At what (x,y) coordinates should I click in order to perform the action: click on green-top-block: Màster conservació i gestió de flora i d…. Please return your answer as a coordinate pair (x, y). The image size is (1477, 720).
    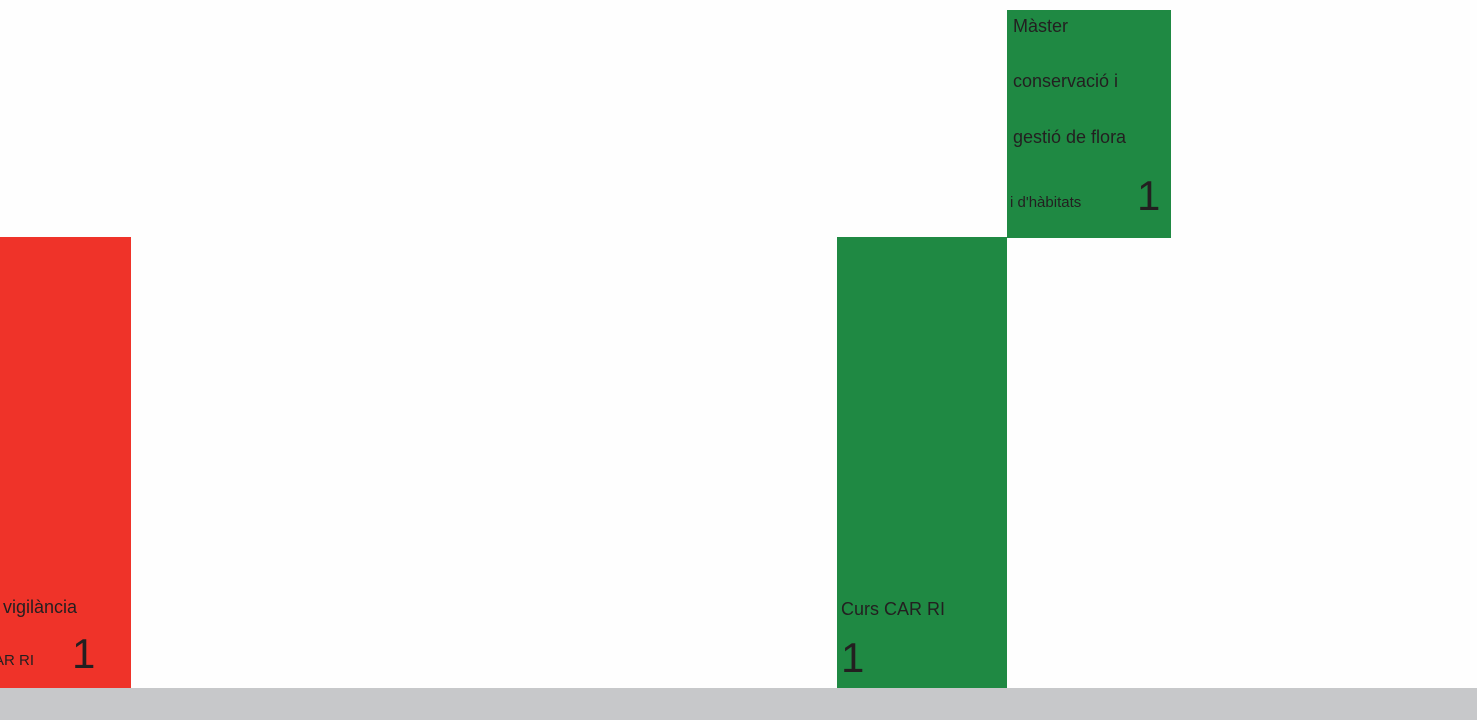
    Looking at the image, I should click on (1089, 124).